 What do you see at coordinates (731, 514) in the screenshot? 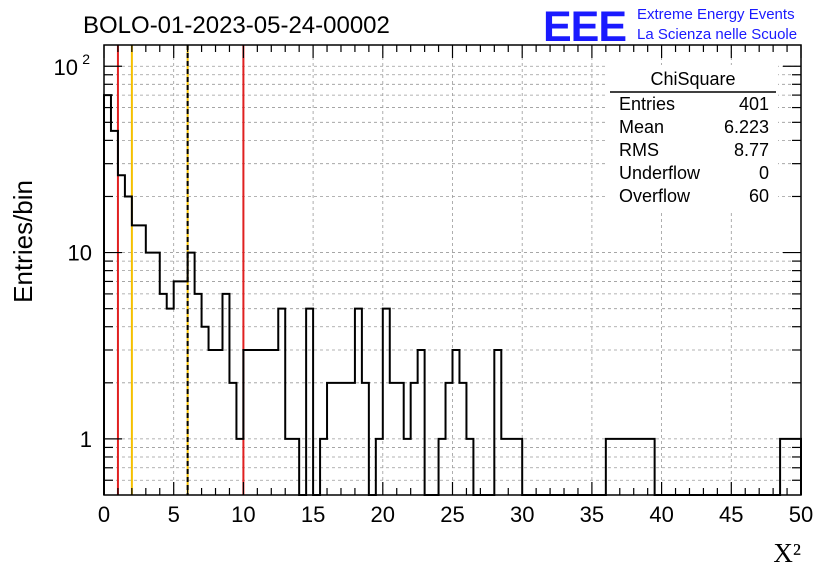
I see `x-tick-label: 45` at bounding box center [731, 514].